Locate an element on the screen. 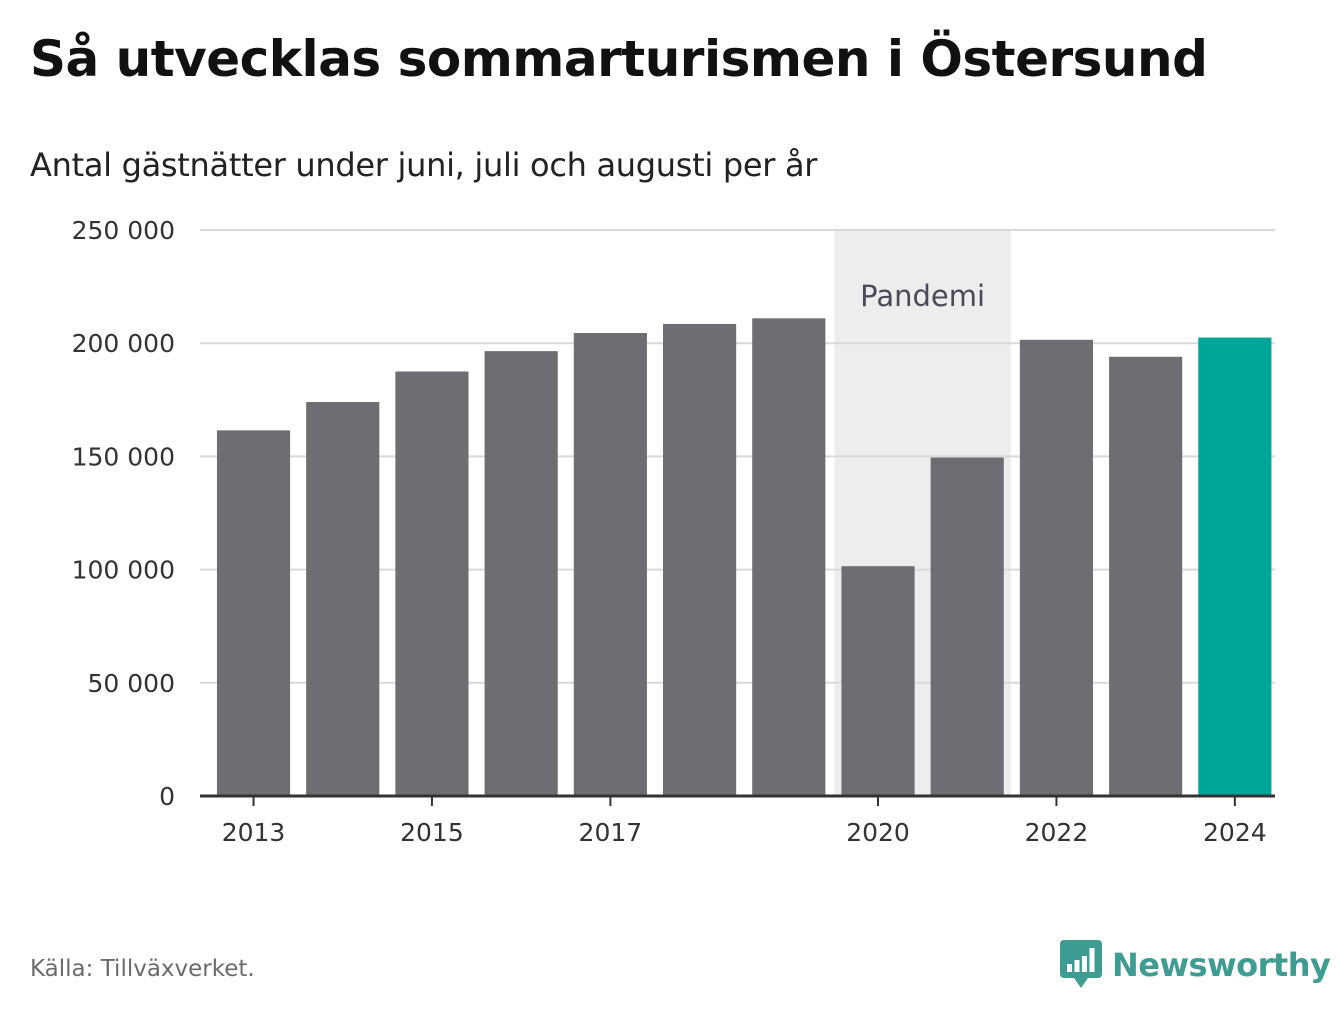 Image resolution: width=1340 pixels, height=1020 pixels. bar-2015 is located at coordinates (432, 583).